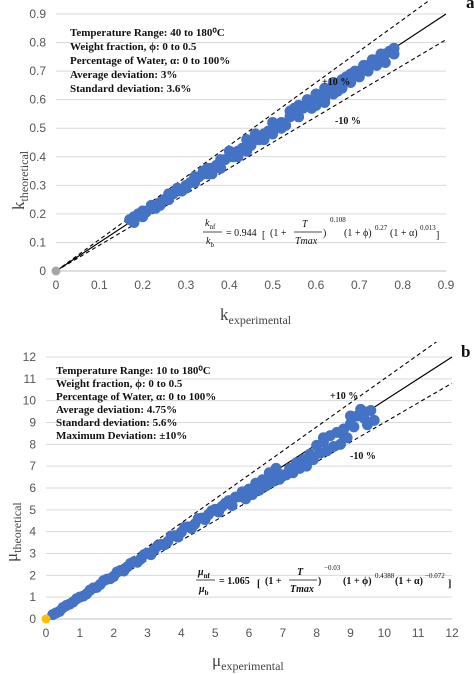  Describe the element at coordinates (37, 157) in the screenshot. I see `y-tick-label: 0.4` at that location.